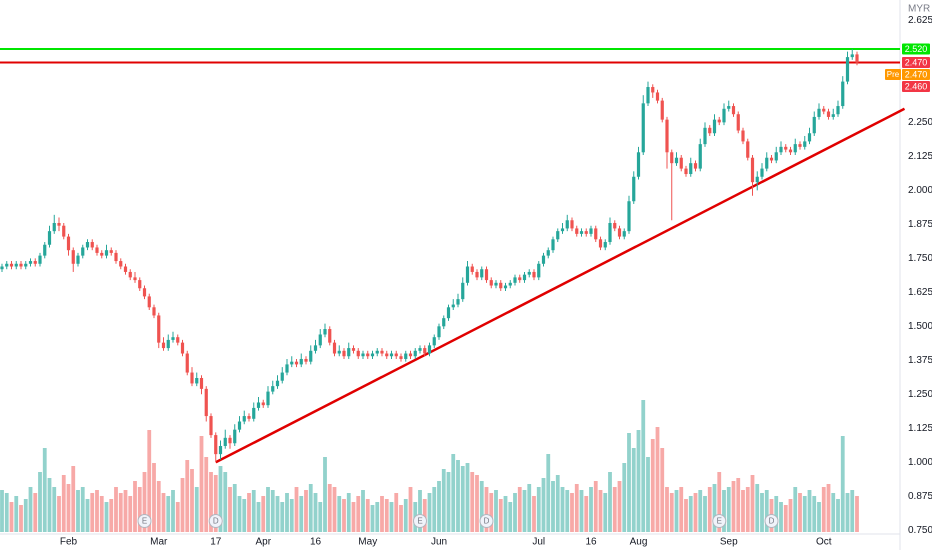 The image size is (932, 550). Describe the element at coordinates (920, 326) in the screenshot. I see `y-tick-label: 1.500` at that location.